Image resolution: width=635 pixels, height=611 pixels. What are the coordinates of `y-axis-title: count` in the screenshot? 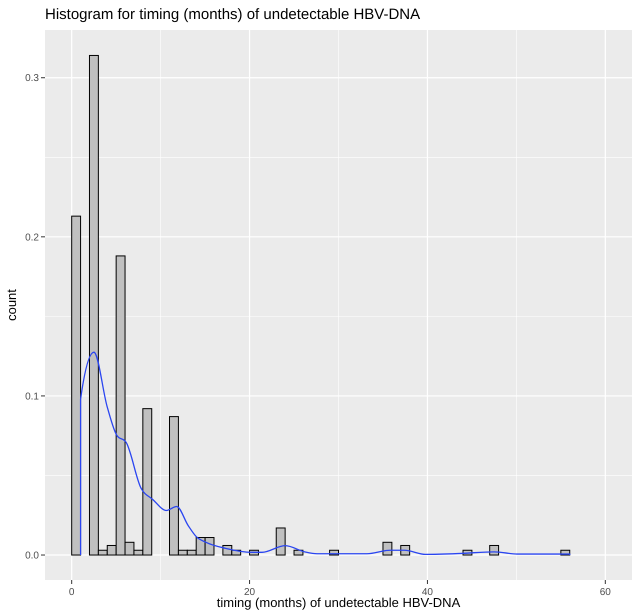 It's located at (11, 304).